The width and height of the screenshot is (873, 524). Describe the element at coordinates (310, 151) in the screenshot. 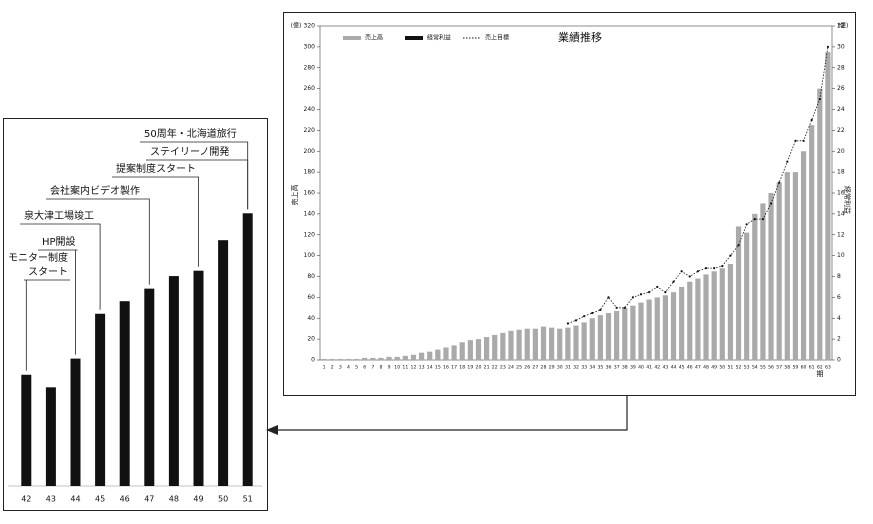

I see `y-tick-label: 200` at that location.